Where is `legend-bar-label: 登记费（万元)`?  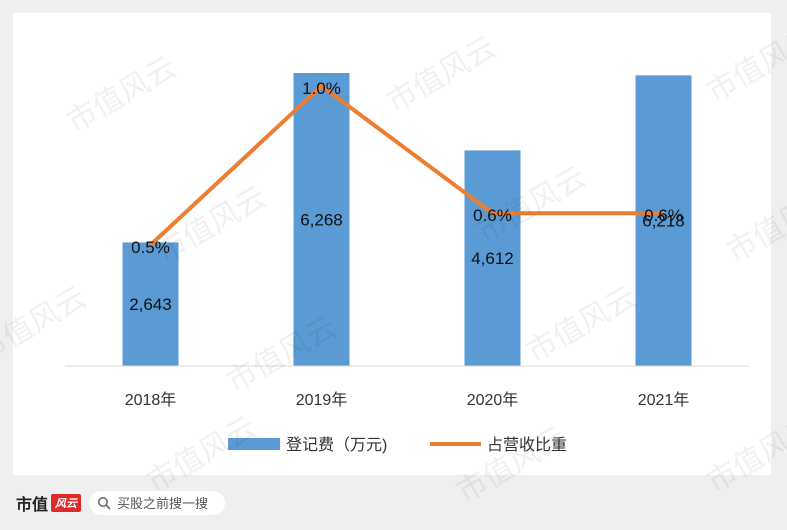 legend-bar-label: 登记费（万元) is located at coordinates (336, 445).